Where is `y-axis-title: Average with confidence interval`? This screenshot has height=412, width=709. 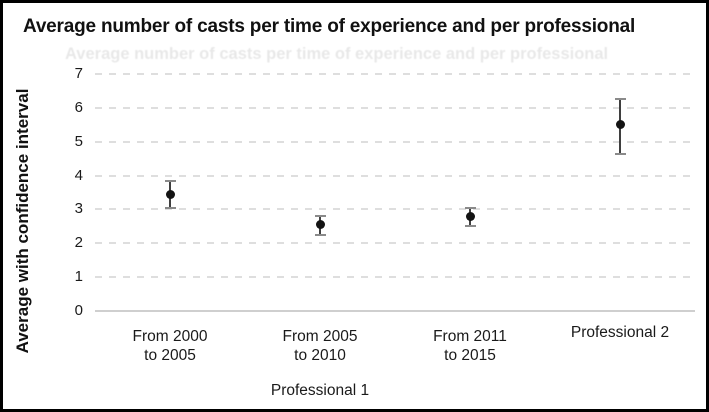 y-axis-title: Average with confidence interval is located at coordinates (22, 221).